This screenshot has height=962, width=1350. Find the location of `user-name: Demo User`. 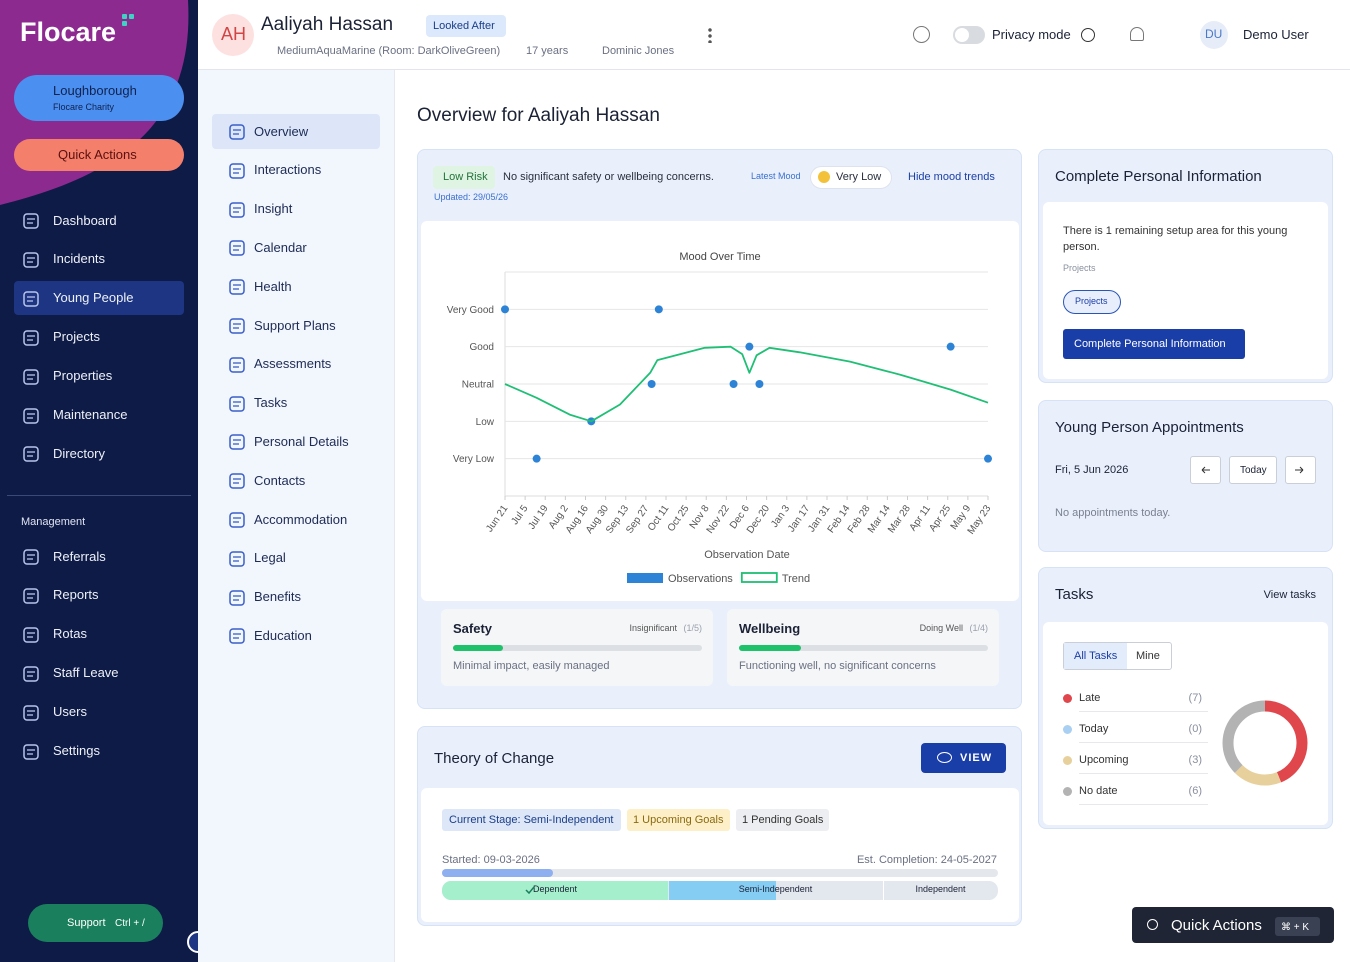

user-name: Demo User is located at coordinates (1276, 34).